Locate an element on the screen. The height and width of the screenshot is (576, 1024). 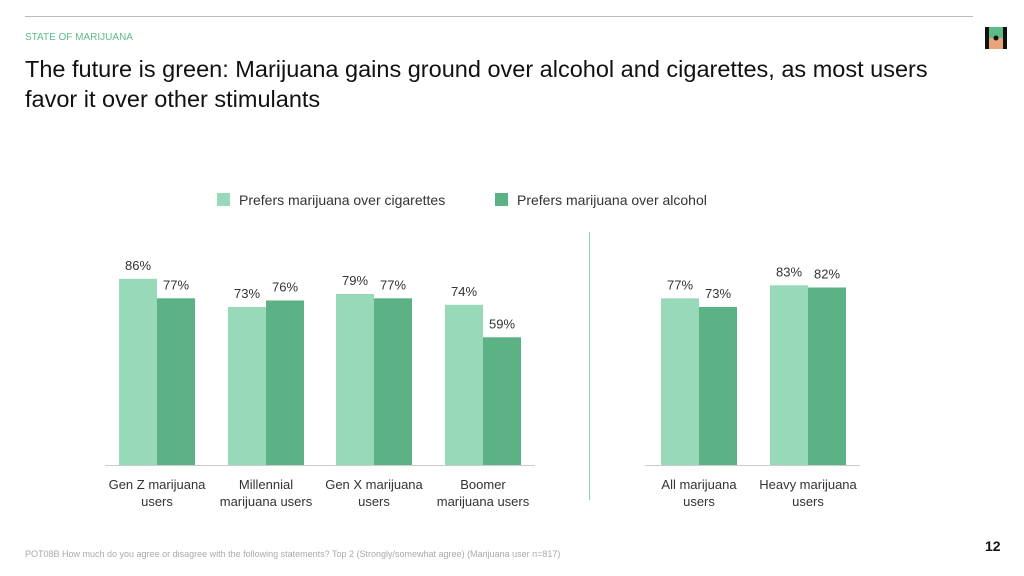
category-label: All marijuana is located at coordinates (699, 484).